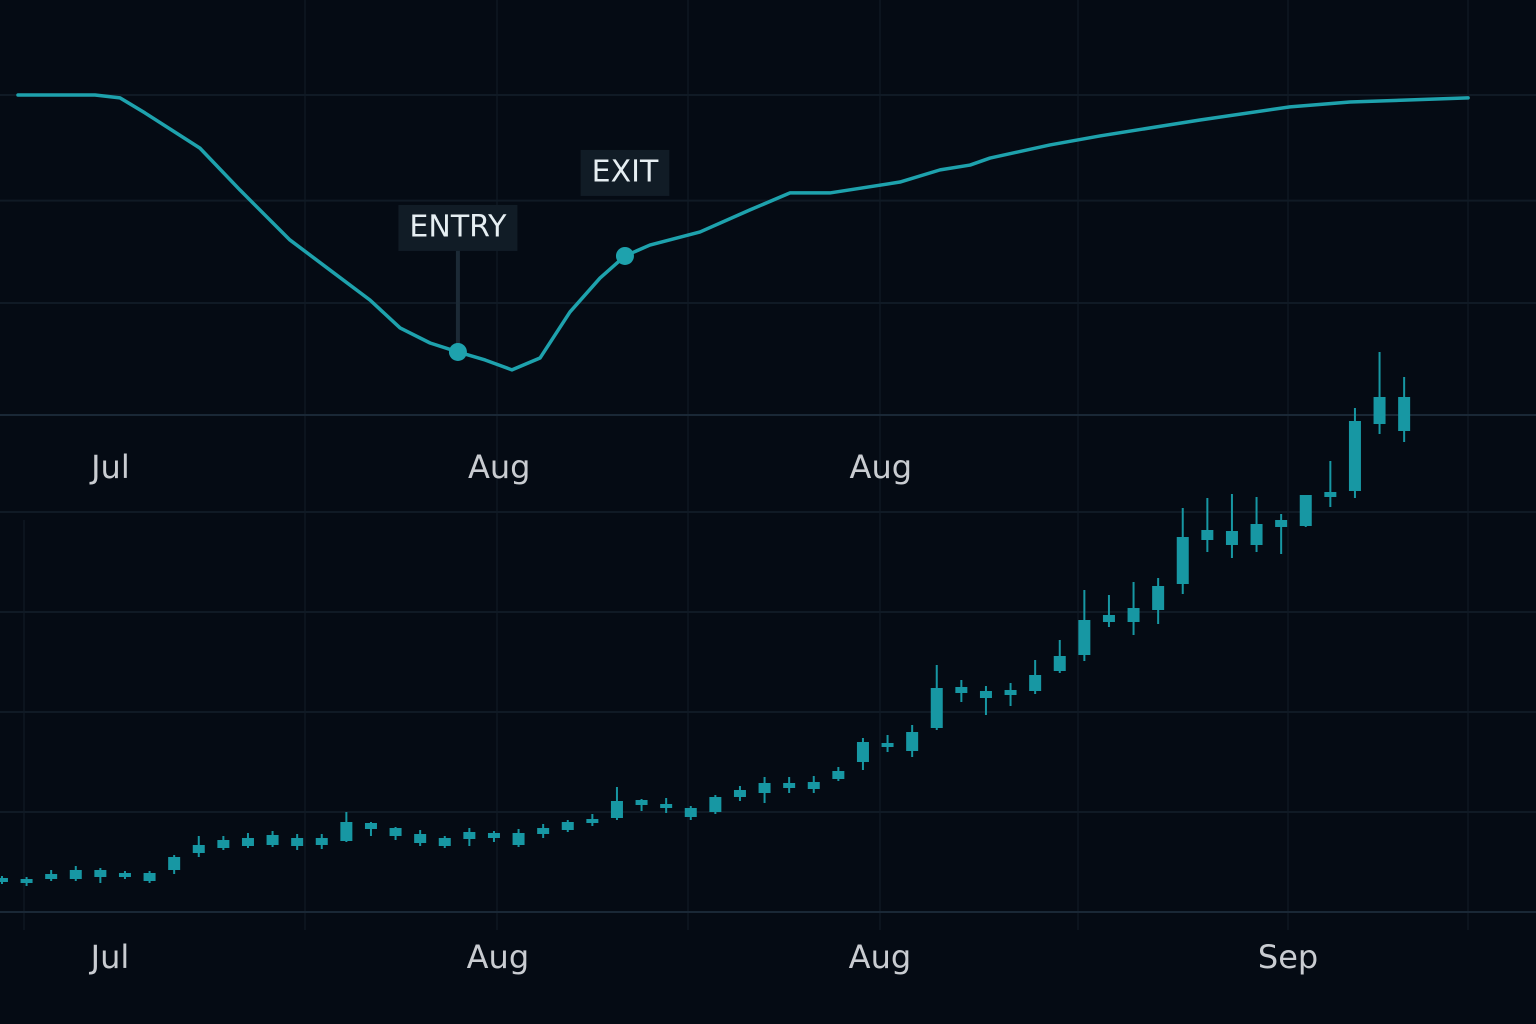 This screenshot has height=1024, width=1536. I want to click on annotation: EXIT, so click(625, 172).